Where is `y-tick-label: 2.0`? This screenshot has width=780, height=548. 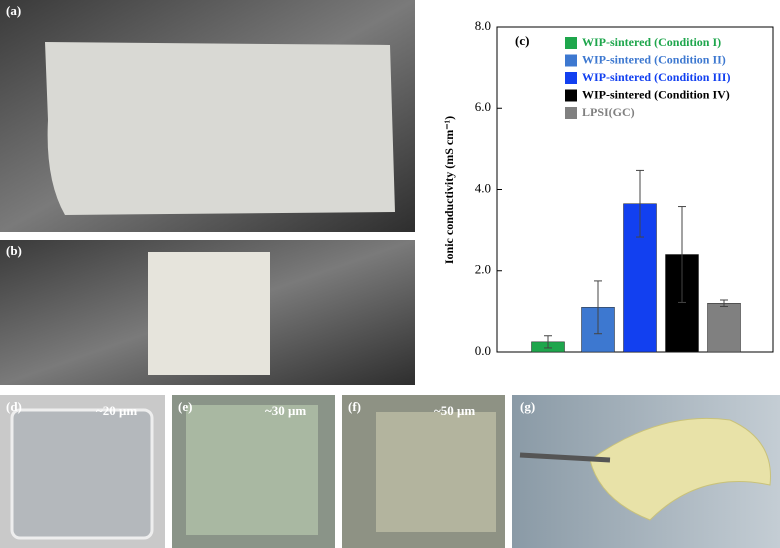 y-tick-label: 2.0 is located at coordinates (483, 269).